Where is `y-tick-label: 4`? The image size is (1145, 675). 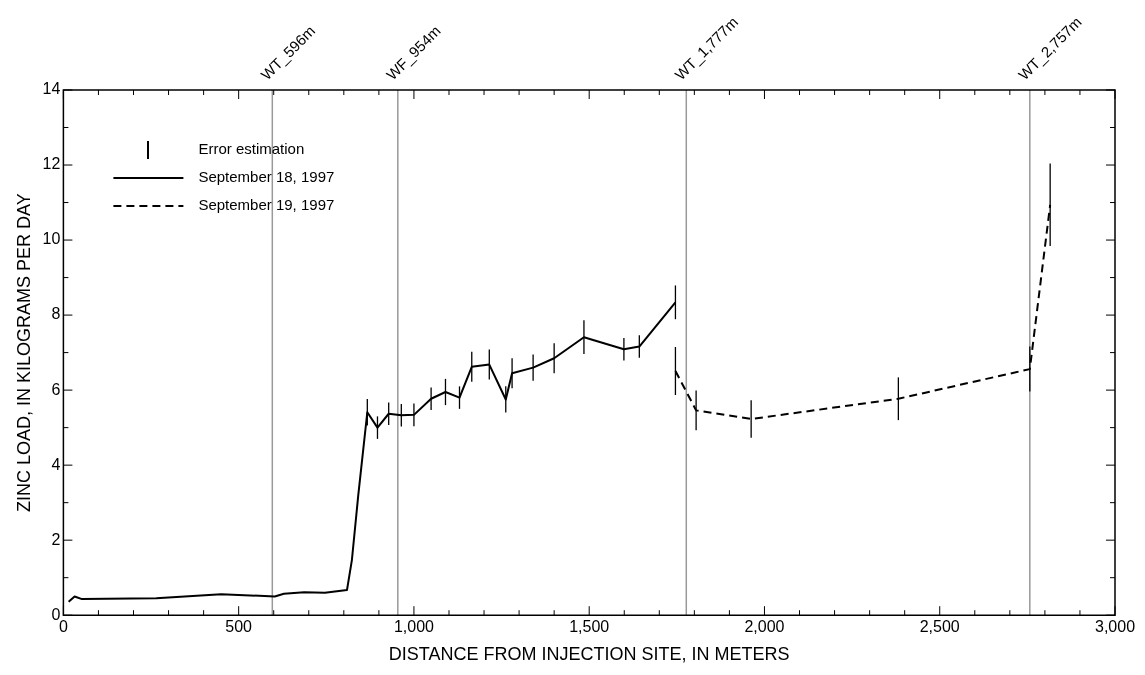
y-tick-label: 4 is located at coordinates (56, 464).